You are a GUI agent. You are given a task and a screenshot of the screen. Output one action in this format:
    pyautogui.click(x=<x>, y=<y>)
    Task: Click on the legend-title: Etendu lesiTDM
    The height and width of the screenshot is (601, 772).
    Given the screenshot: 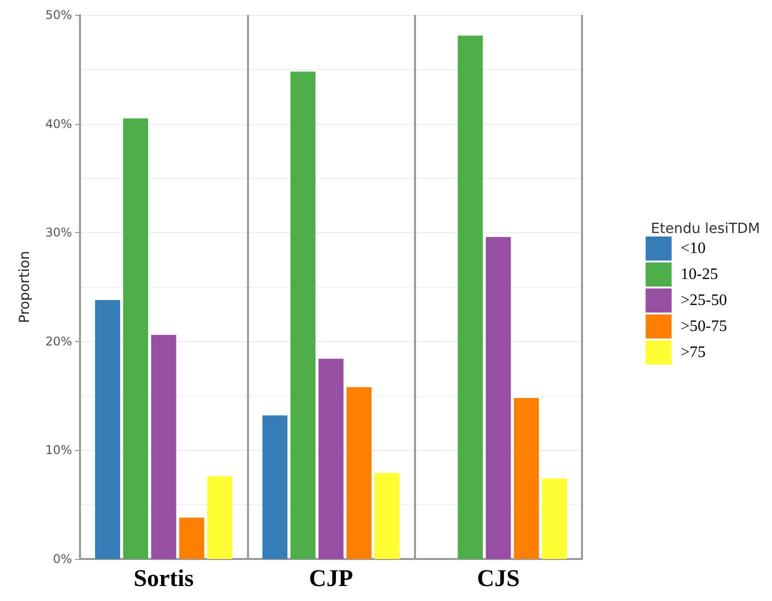 What is the action you would take?
    pyautogui.click(x=705, y=229)
    